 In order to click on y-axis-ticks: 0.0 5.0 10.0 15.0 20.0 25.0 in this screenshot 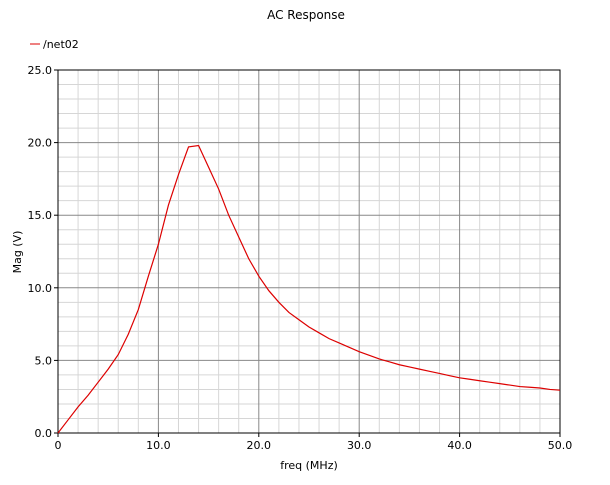, I will do `click(43, 252)`.